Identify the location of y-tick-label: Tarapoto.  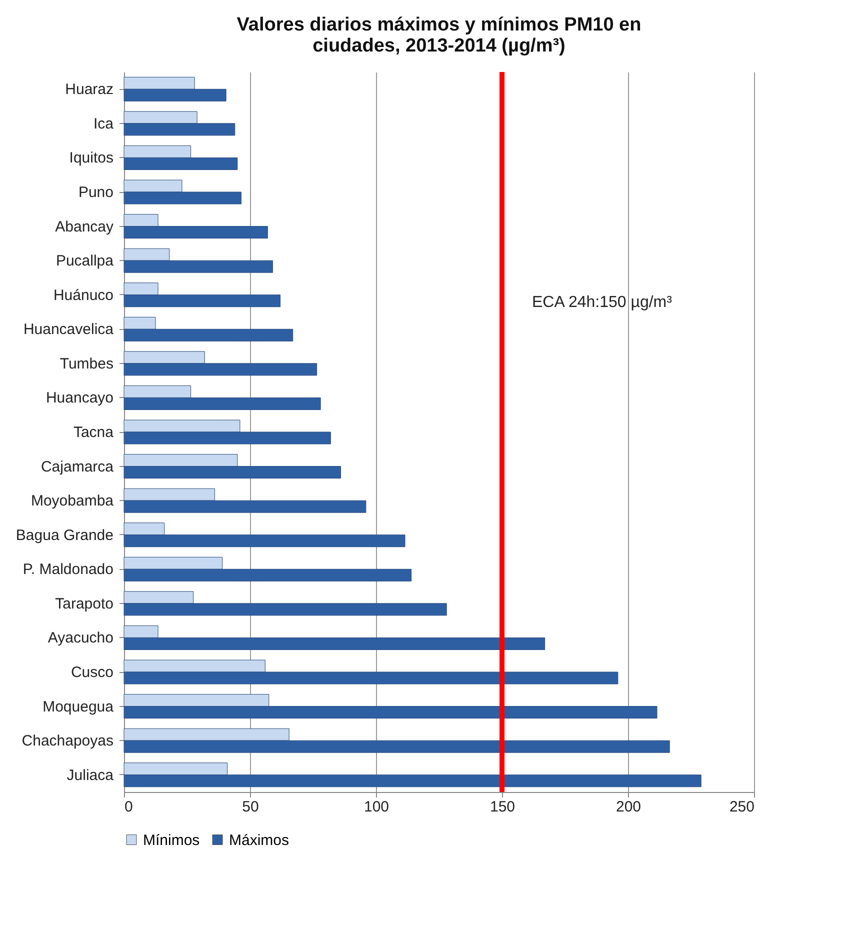
(84, 603).